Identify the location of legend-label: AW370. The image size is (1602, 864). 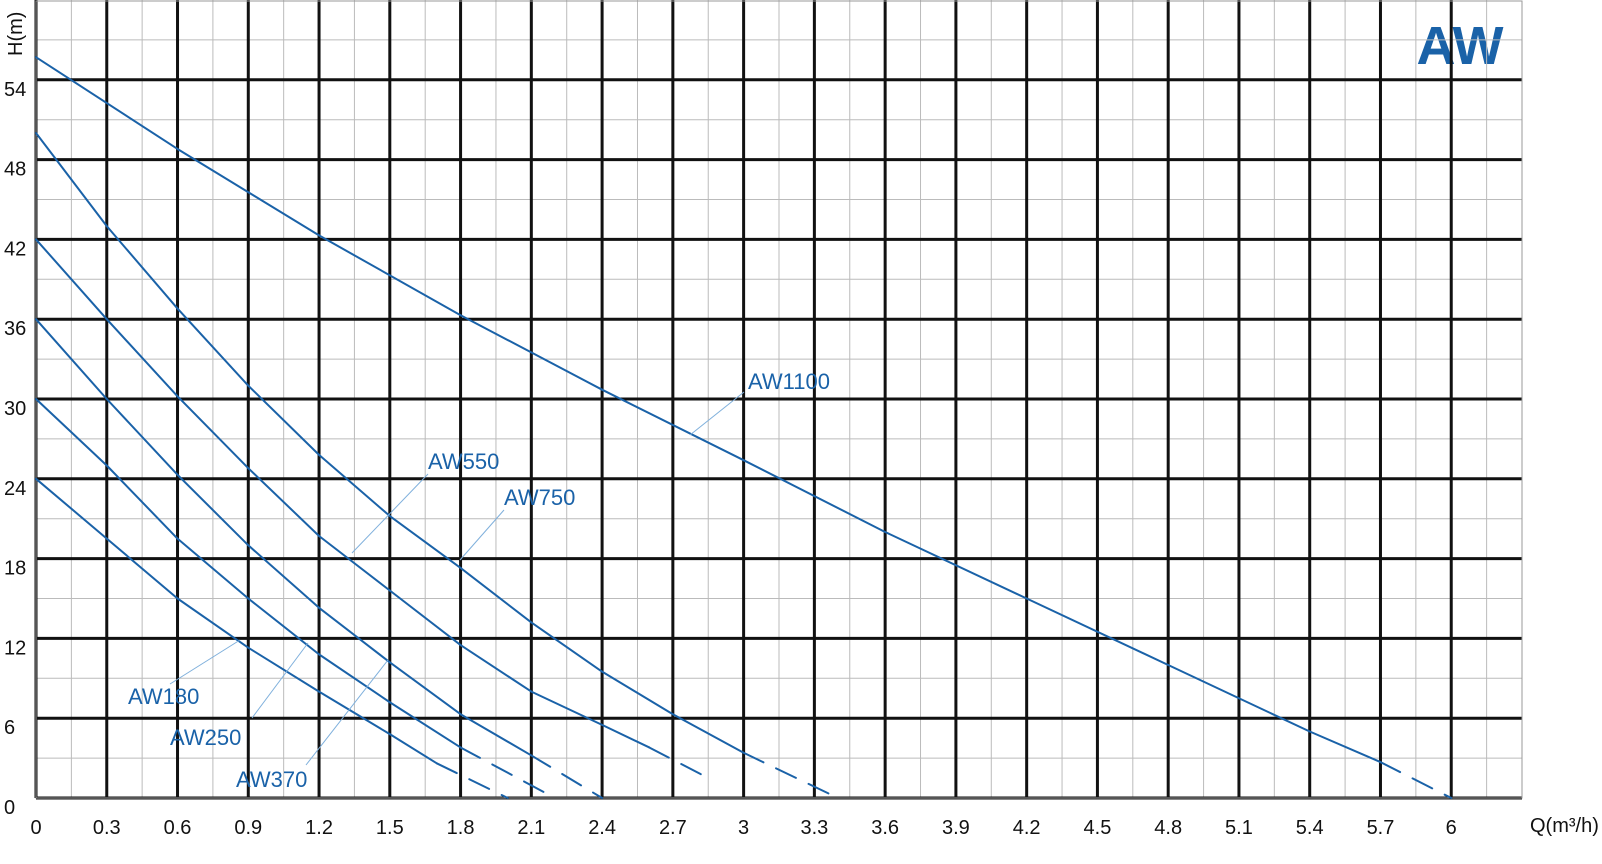
(271, 779).